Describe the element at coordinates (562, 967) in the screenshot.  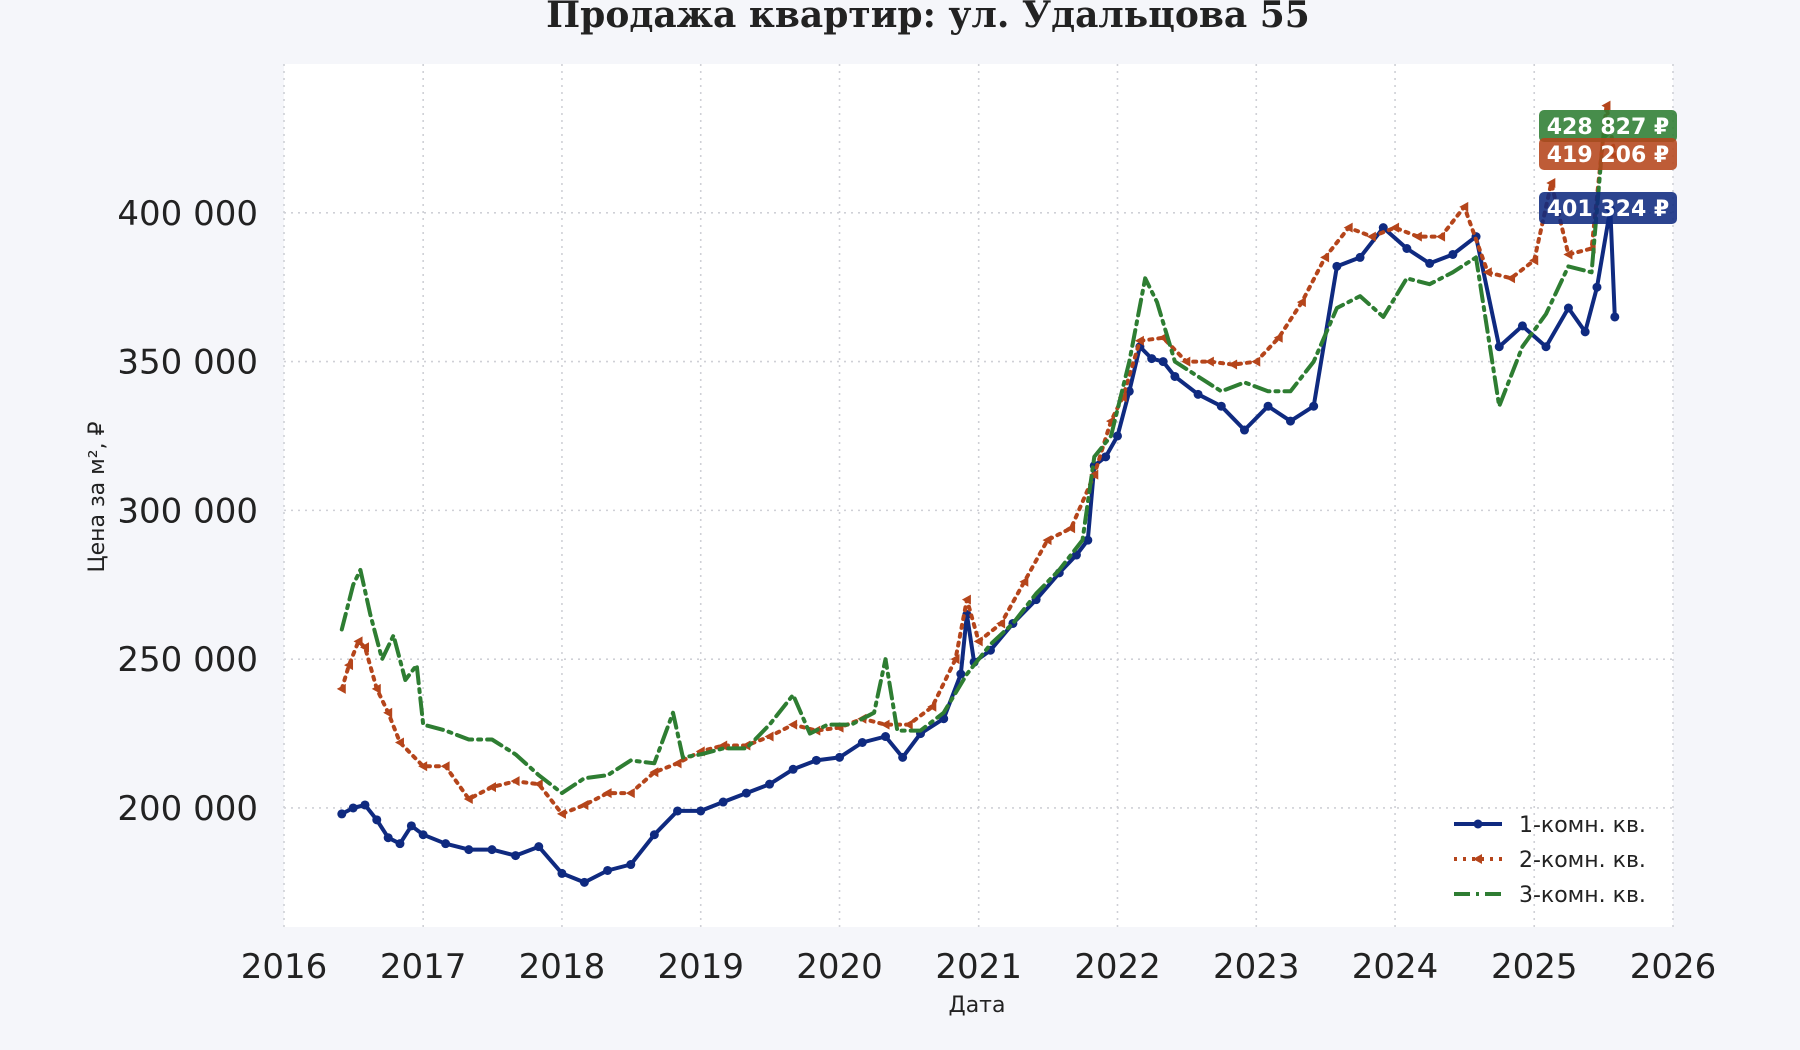
I see `x-tick-label: 2018` at that location.